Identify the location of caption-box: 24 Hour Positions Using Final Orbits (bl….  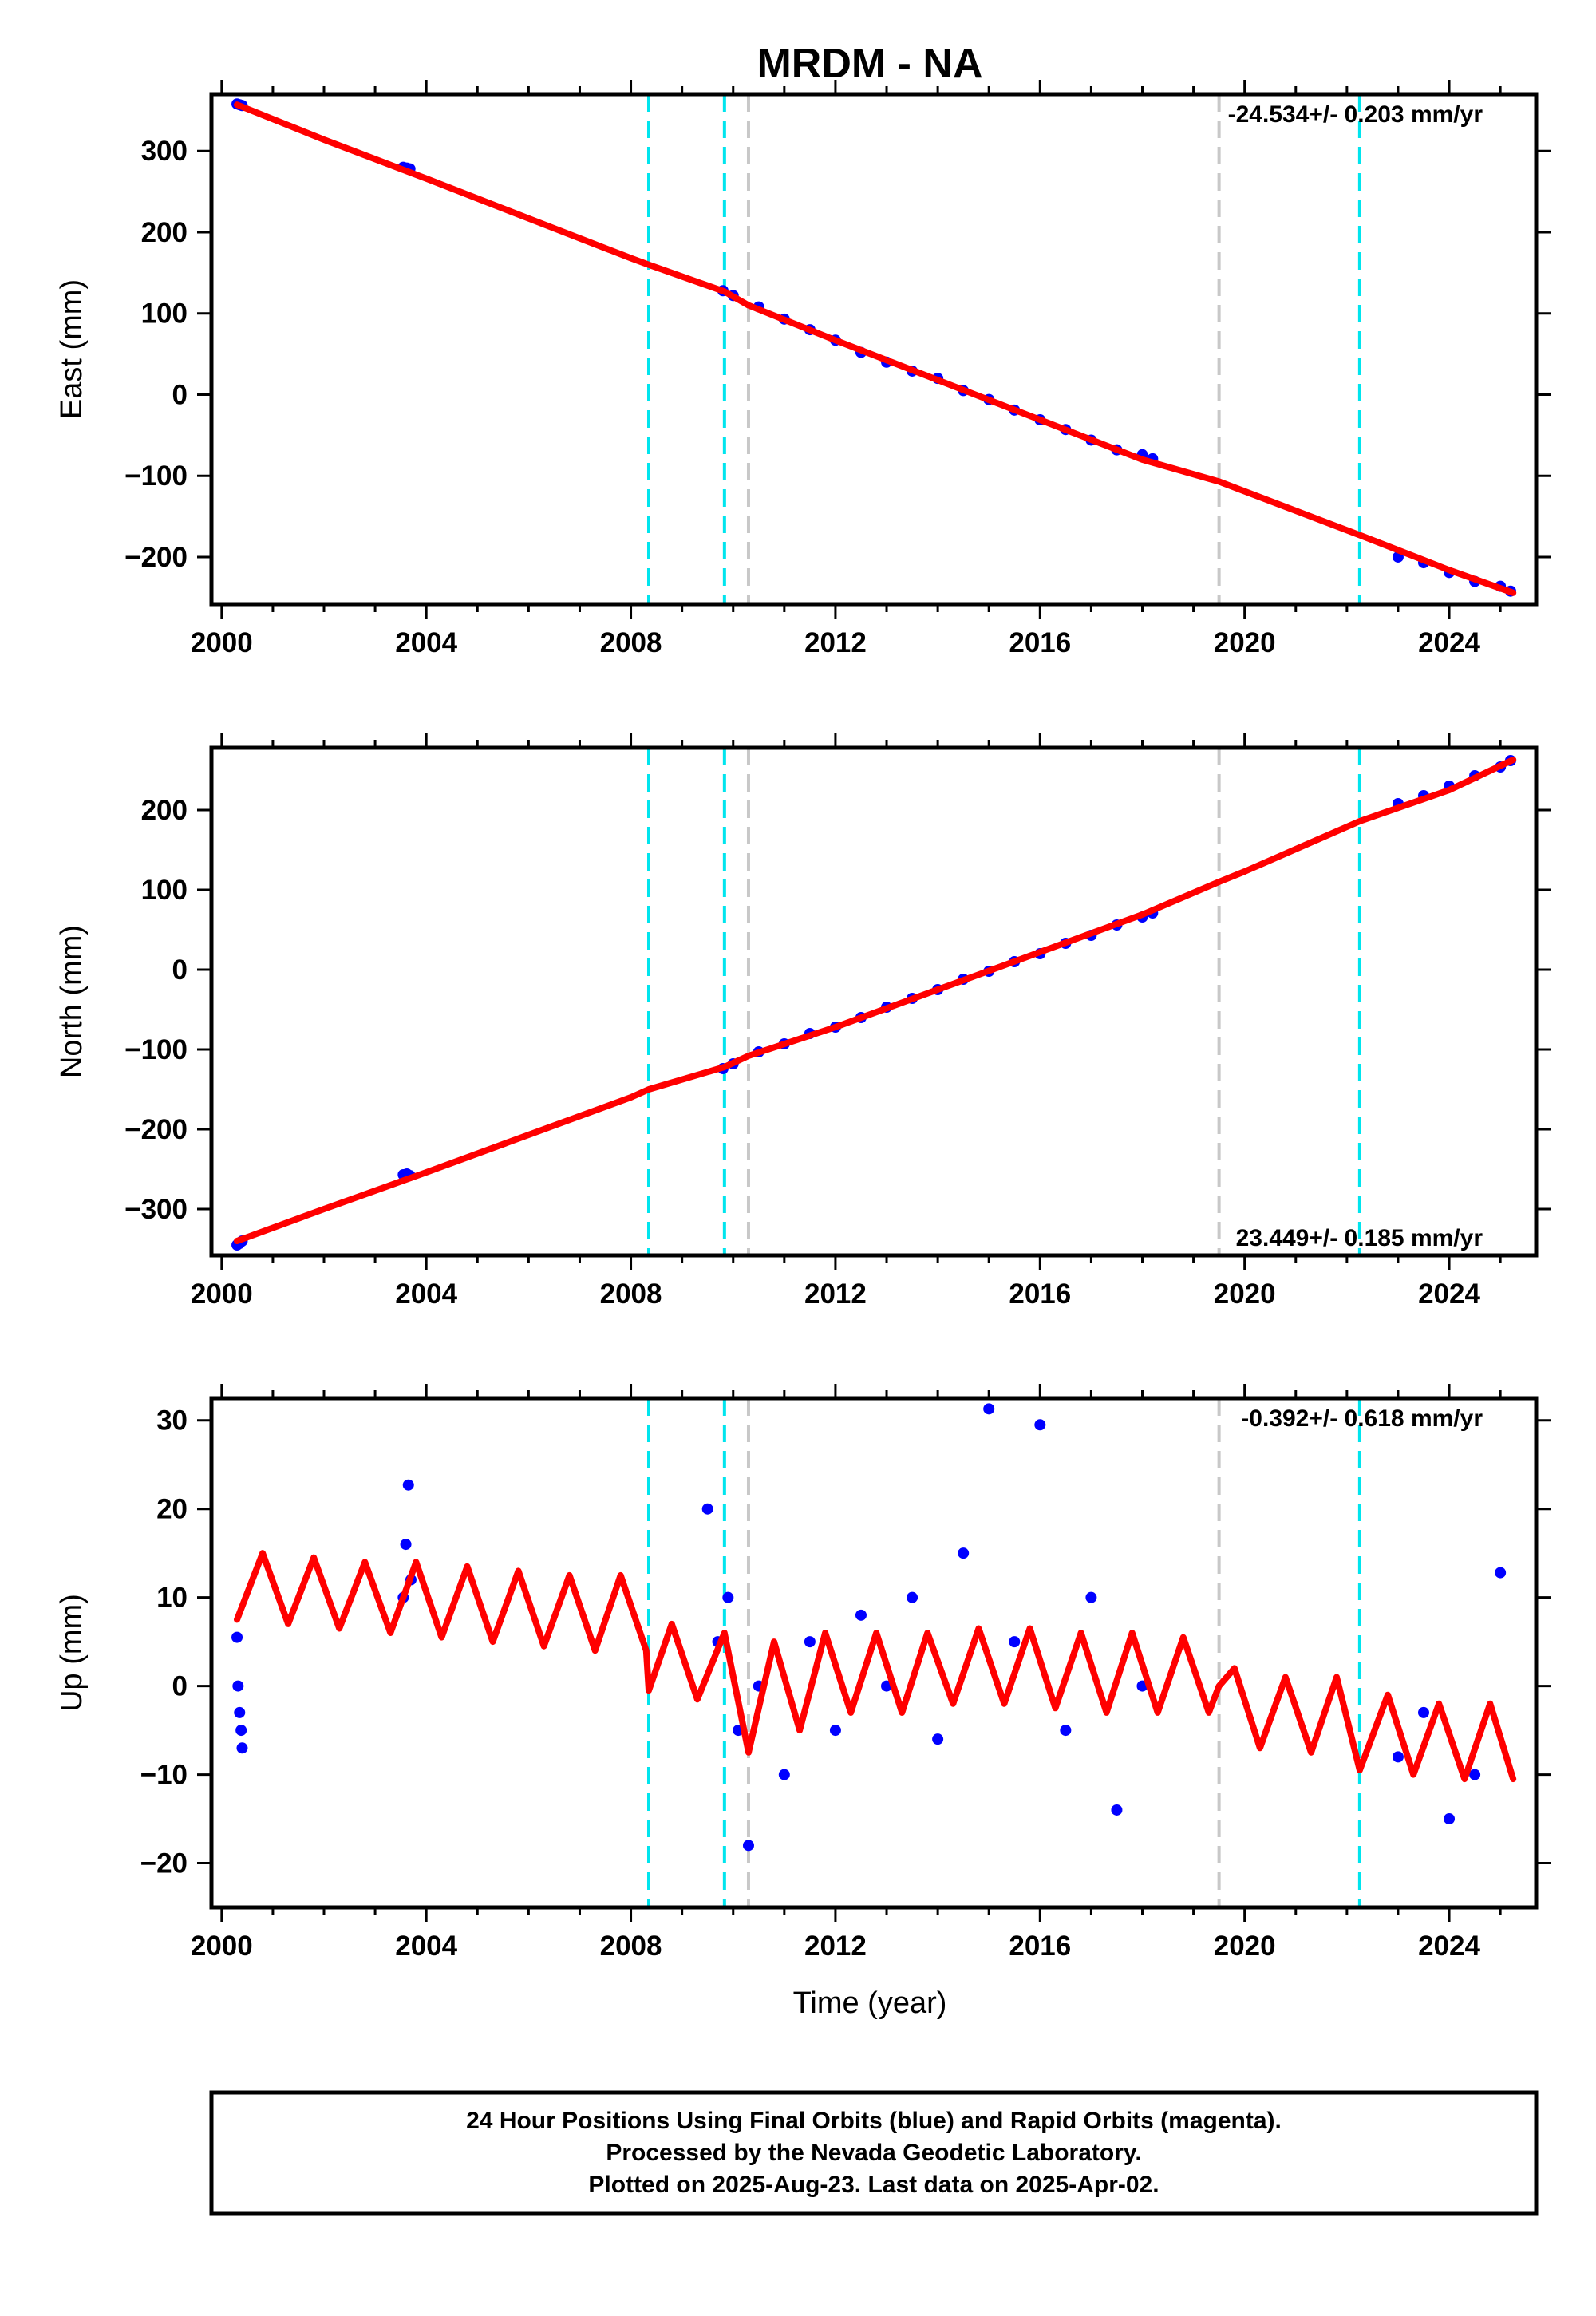
(874, 2153).